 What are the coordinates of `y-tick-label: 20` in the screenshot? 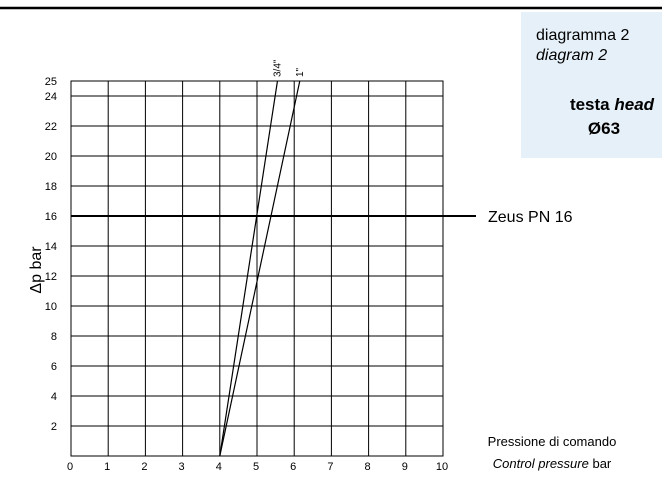 It's located at (51, 157).